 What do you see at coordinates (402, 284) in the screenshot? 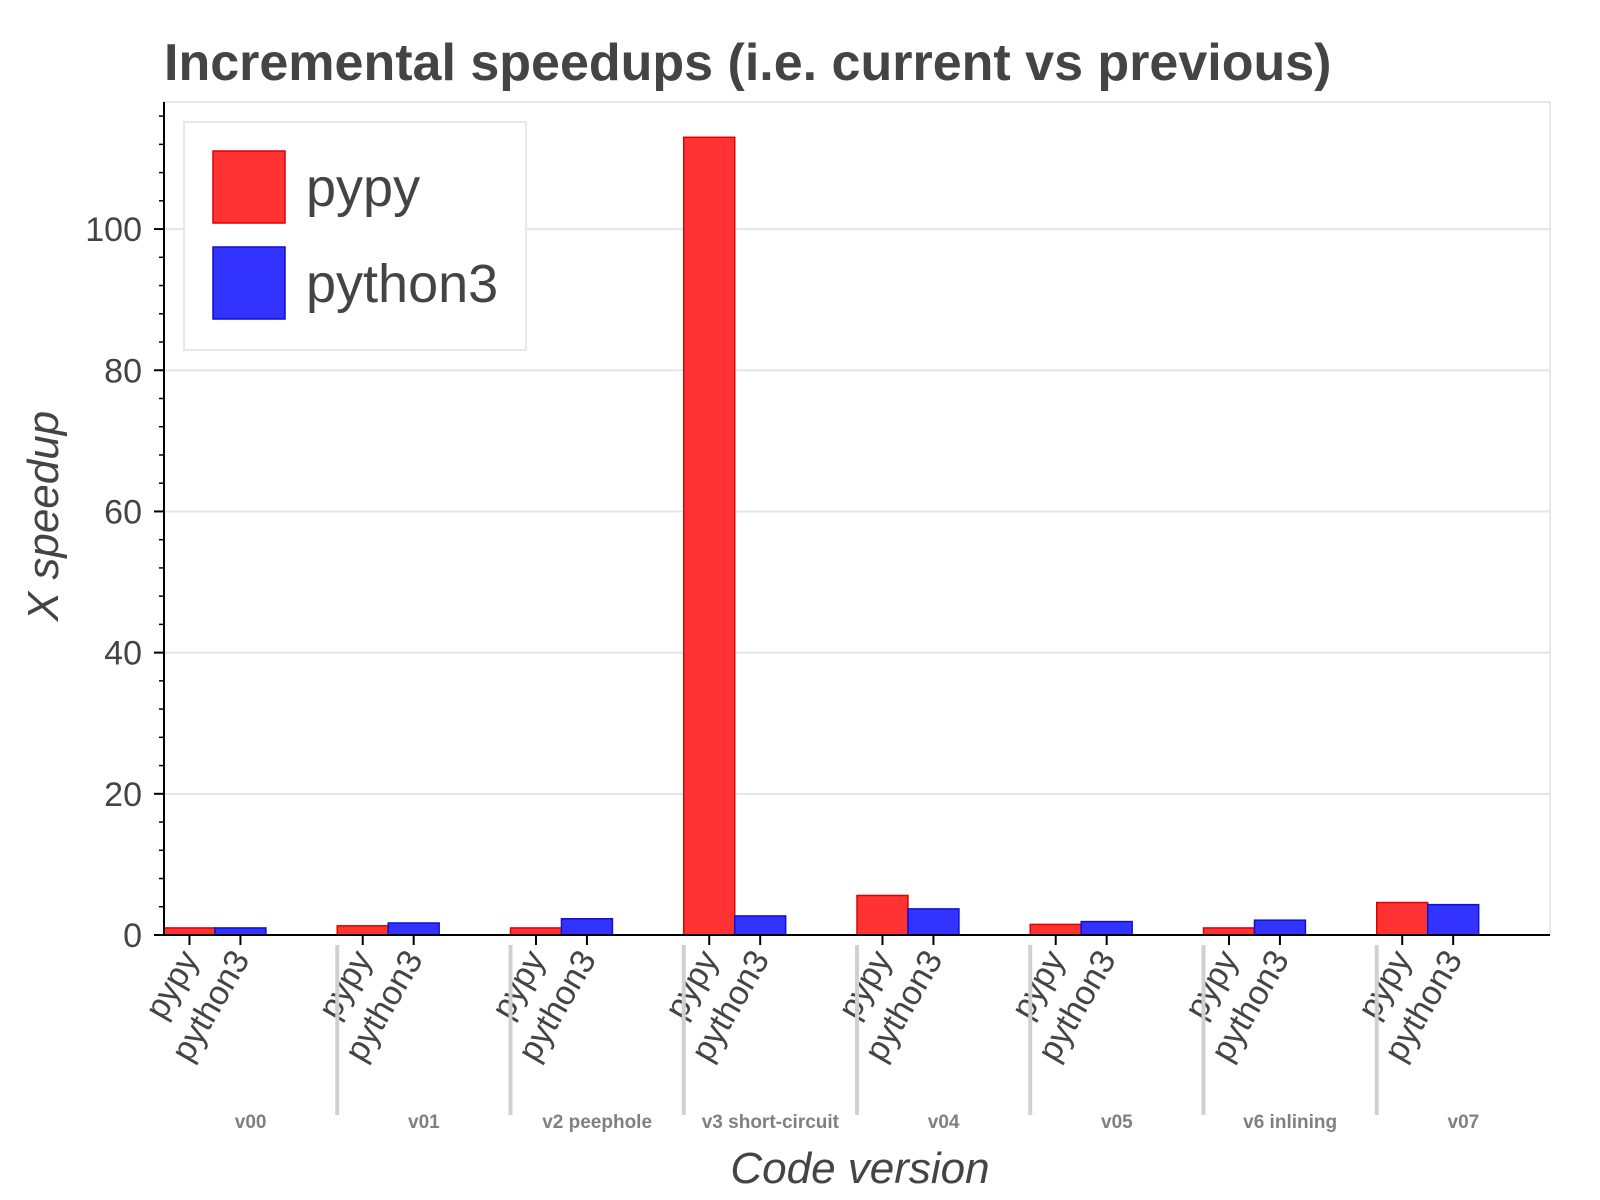
I see `legend-label-python3: python3` at bounding box center [402, 284].